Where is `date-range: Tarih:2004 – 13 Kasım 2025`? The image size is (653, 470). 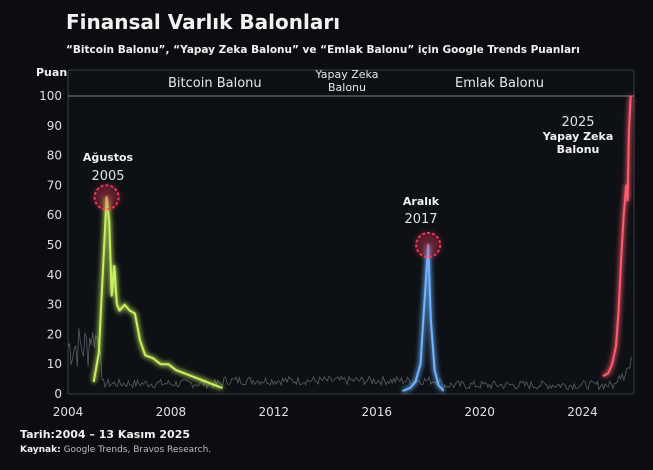
date-range: Tarih:2004 – 13 Kasım 2025 is located at coordinates (105, 434).